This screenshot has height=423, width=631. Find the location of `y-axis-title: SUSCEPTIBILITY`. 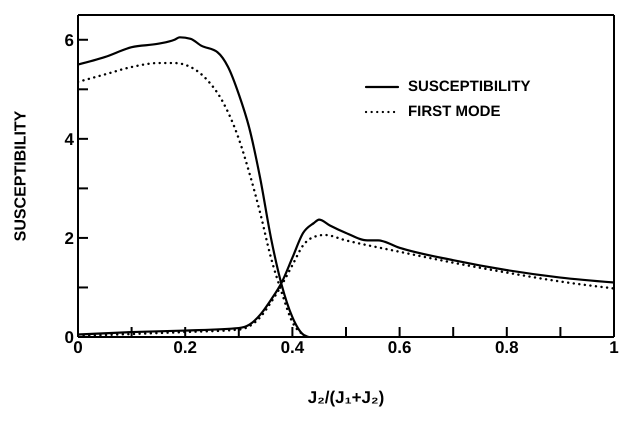

y-axis-title: SUSCEPTIBILITY is located at coordinates (21, 176).